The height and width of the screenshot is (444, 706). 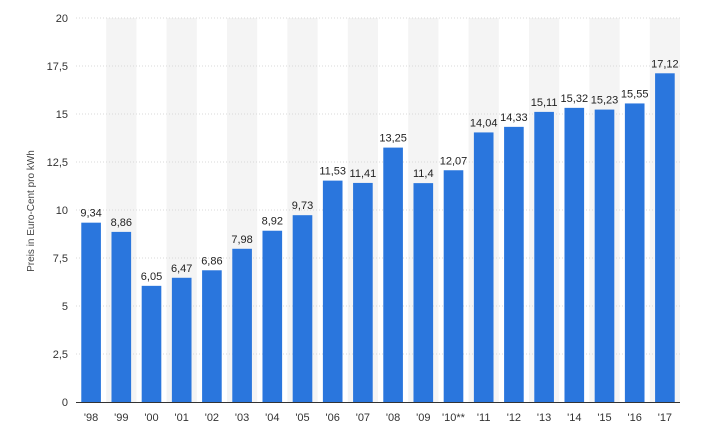 I want to click on x-tick-label: '02, so click(x=212, y=418).